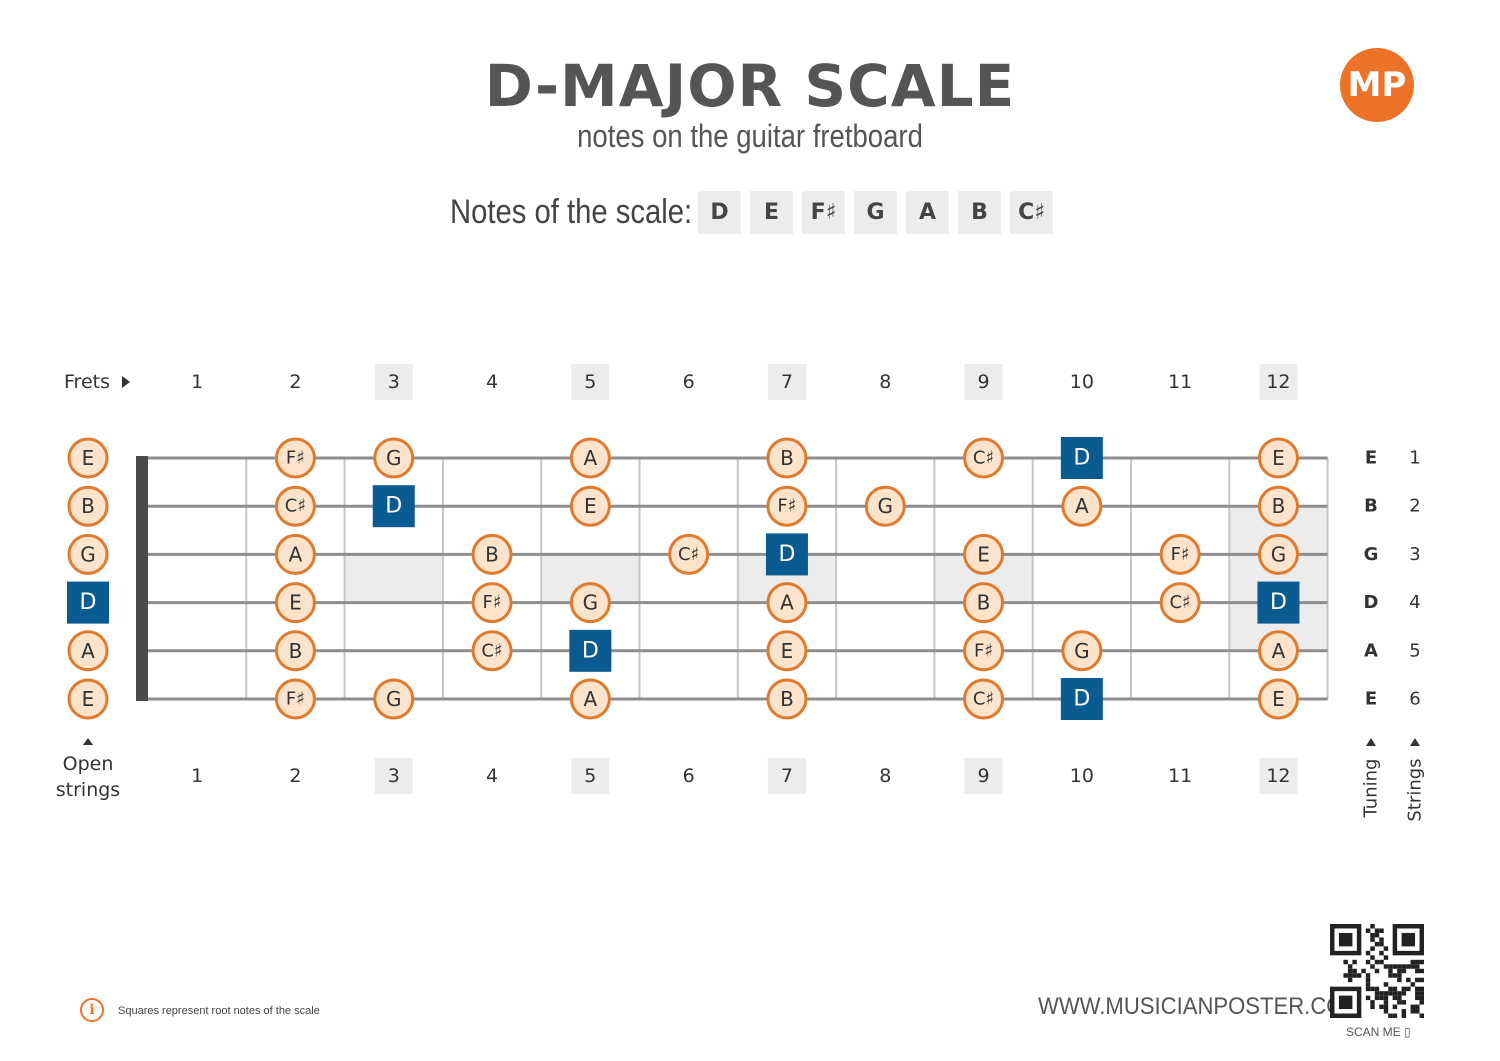  I want to click on scale-note: F♯, so click(823, 212).